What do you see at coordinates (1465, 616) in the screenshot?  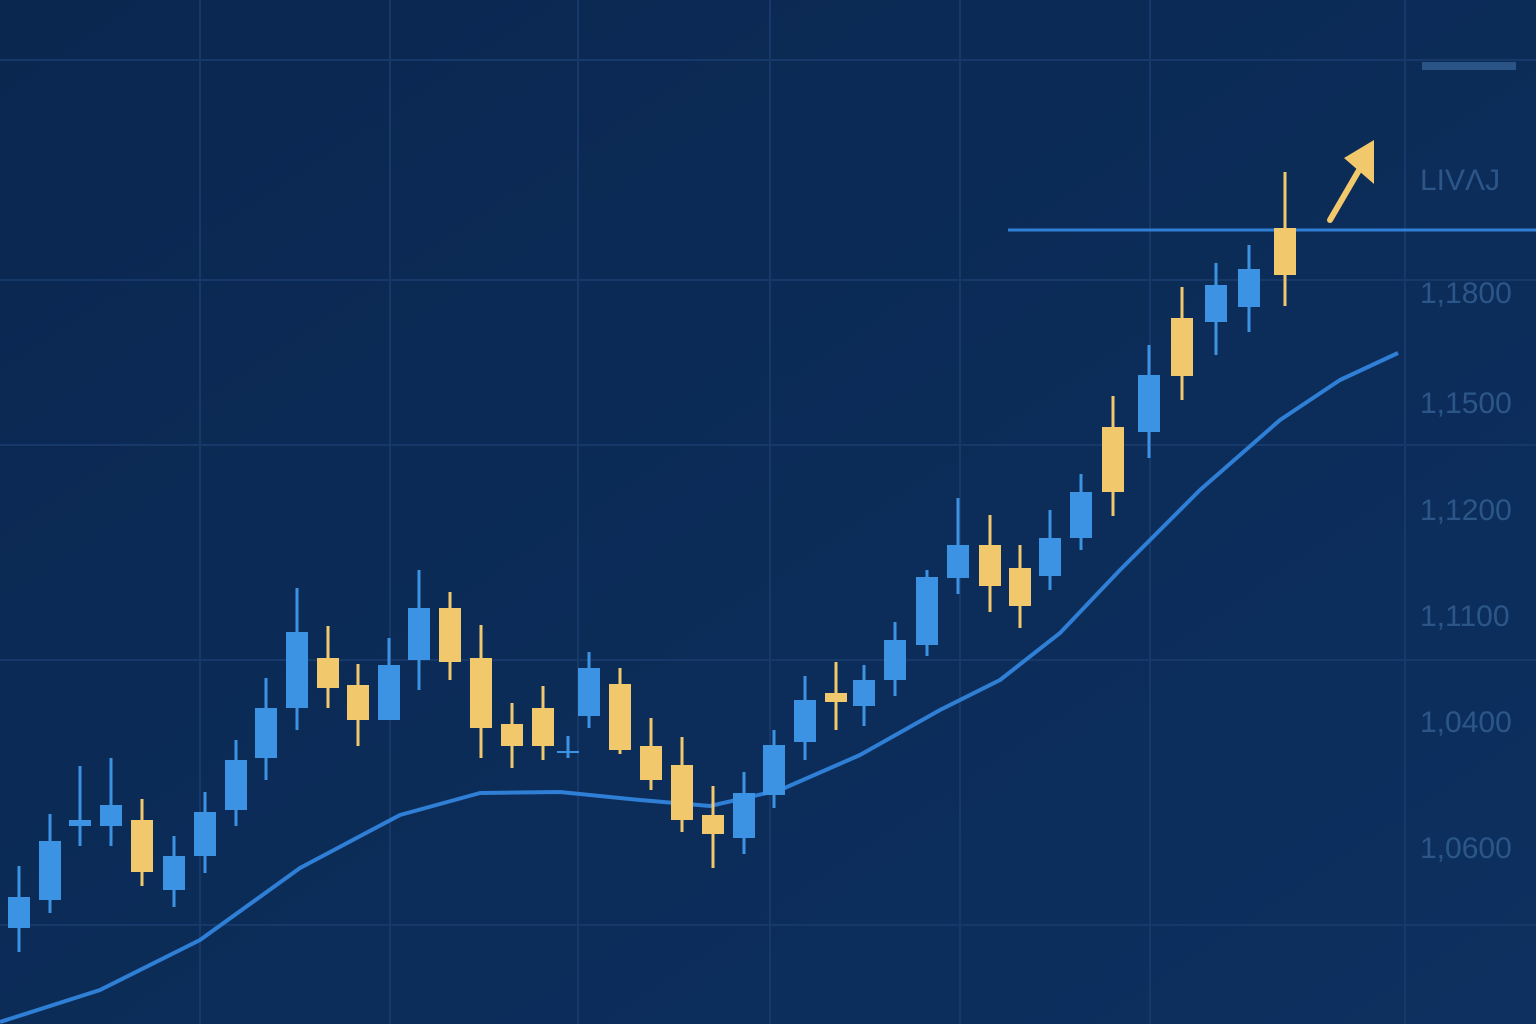 I see `axis-label: 1,1100` at bounding box center [1465, 616].